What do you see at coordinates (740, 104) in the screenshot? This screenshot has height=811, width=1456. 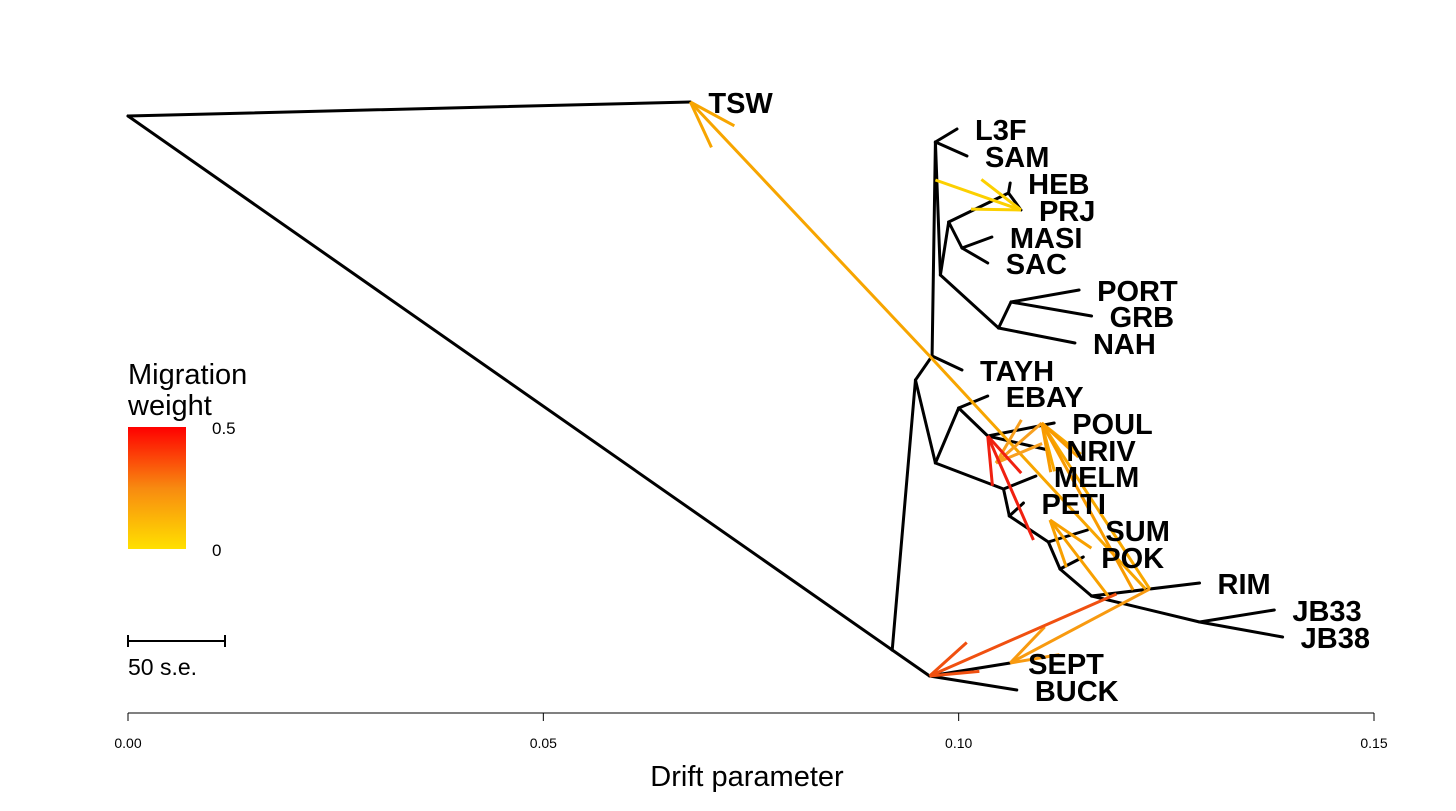 I see `tip-label-tsw: TSW` at bounding box center [740, 104].